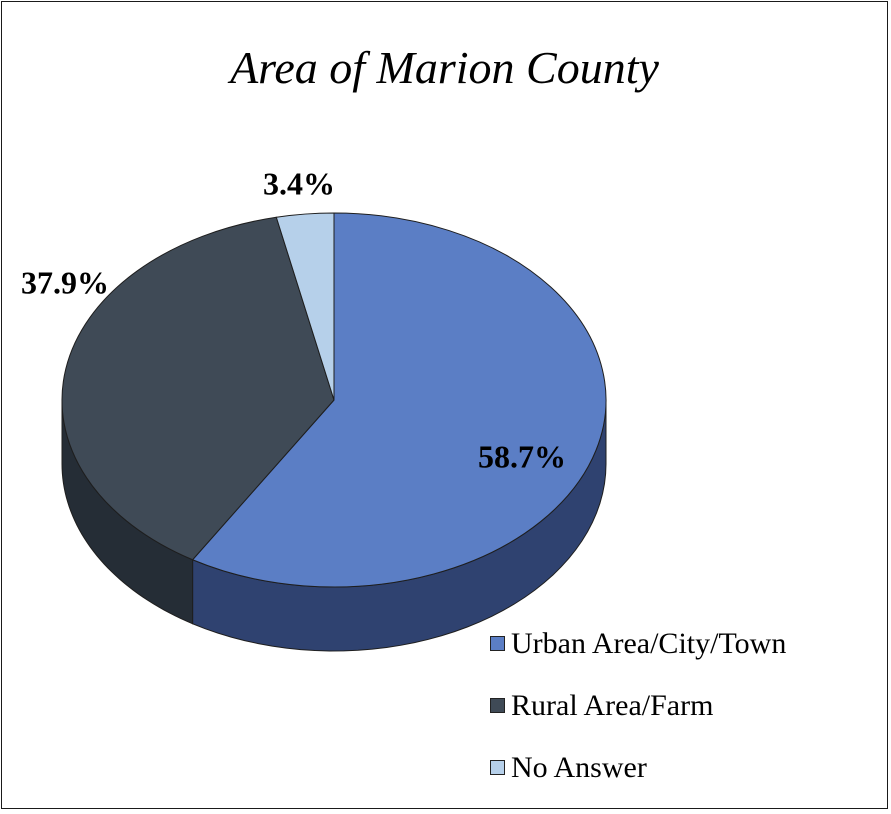  What do you see at coordinates (579, 767) in the screenshot?
I see `legend-label-3: No Answer` at bounding box center [579, 767].